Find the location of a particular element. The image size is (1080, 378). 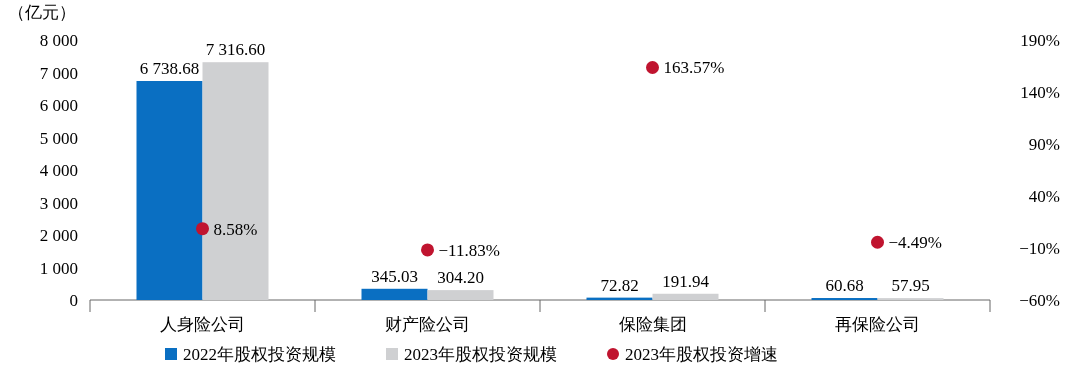

y-tick-label: 7 000 is located at coordinates (58, 73).